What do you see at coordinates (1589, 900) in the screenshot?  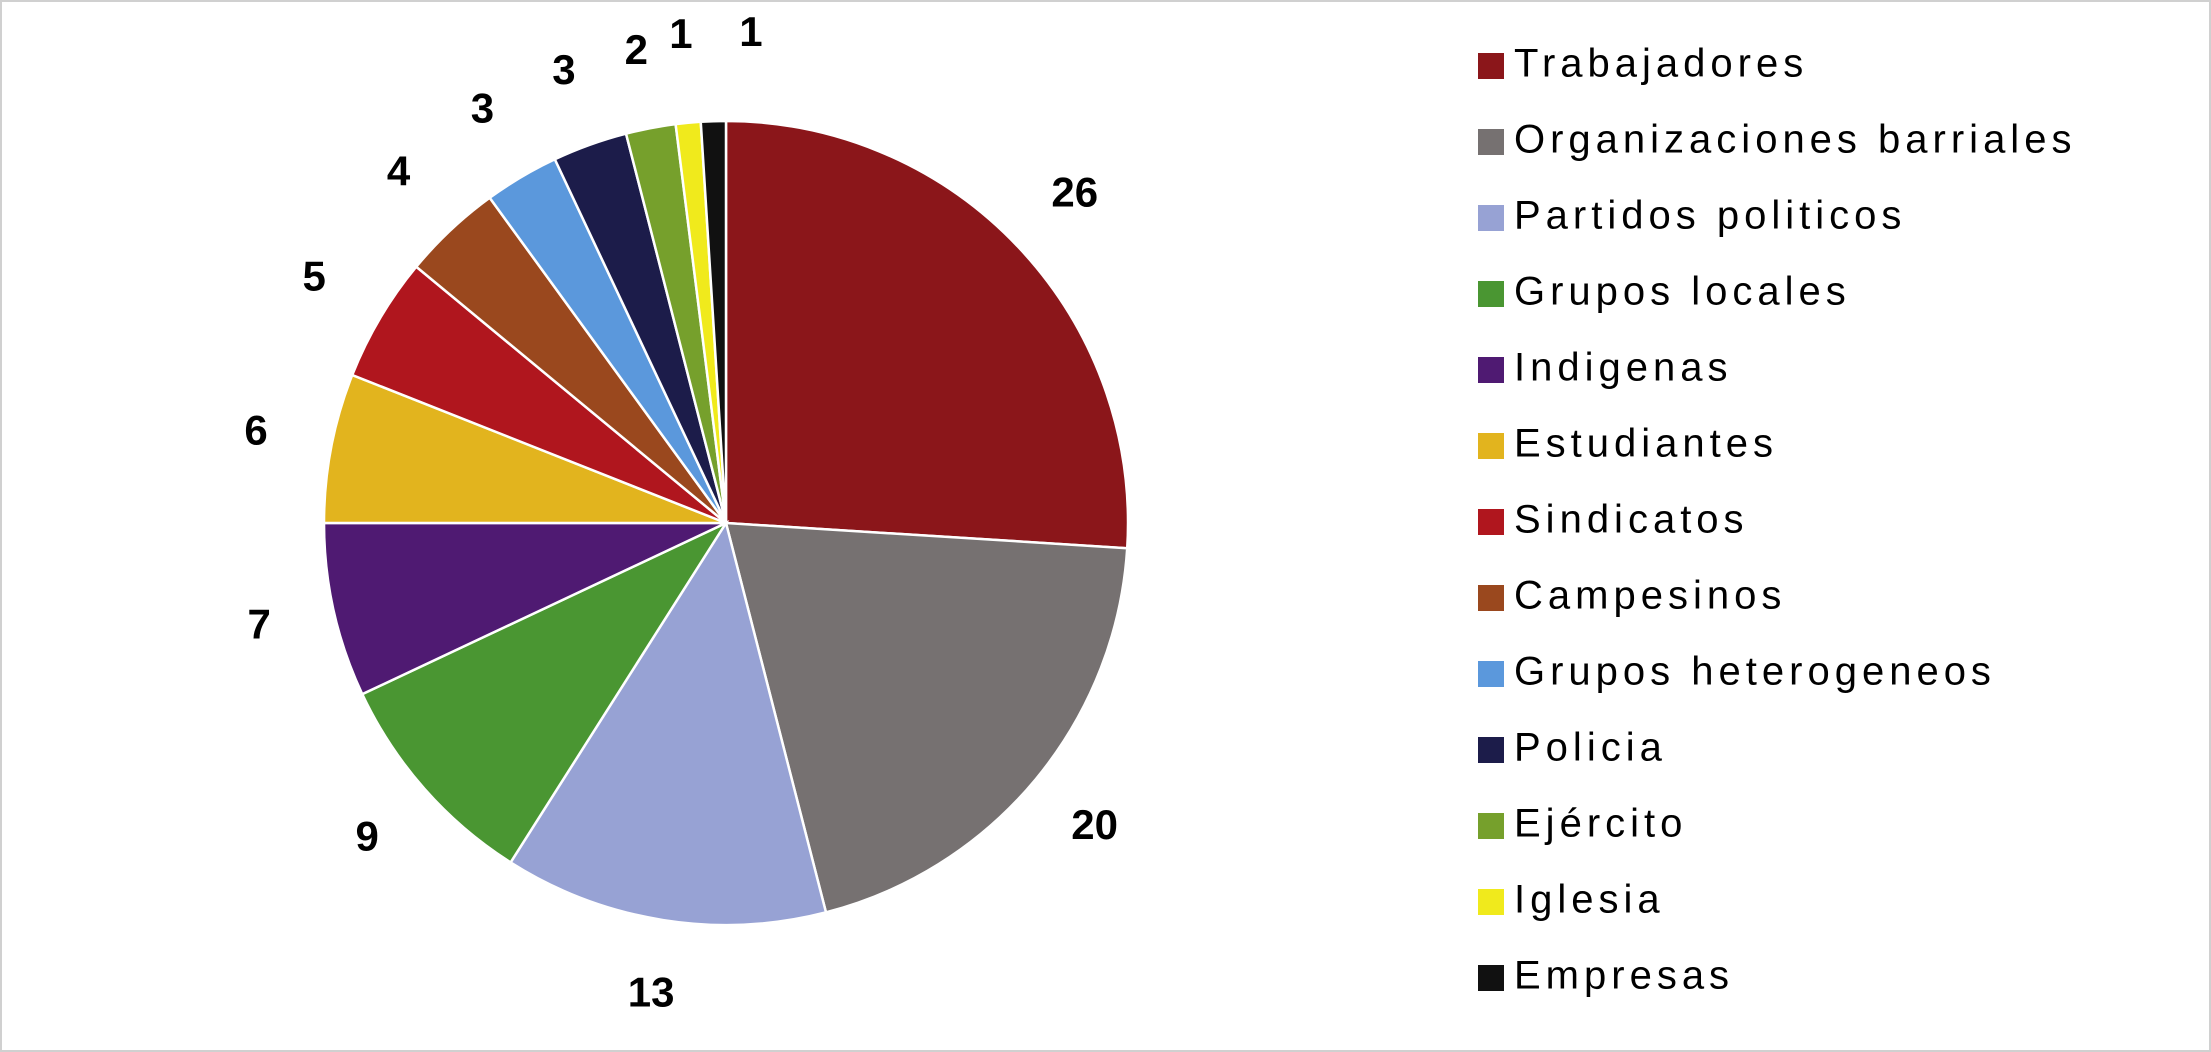 I see `legend-label: Iglesia` at bounding box center [1589, 900].